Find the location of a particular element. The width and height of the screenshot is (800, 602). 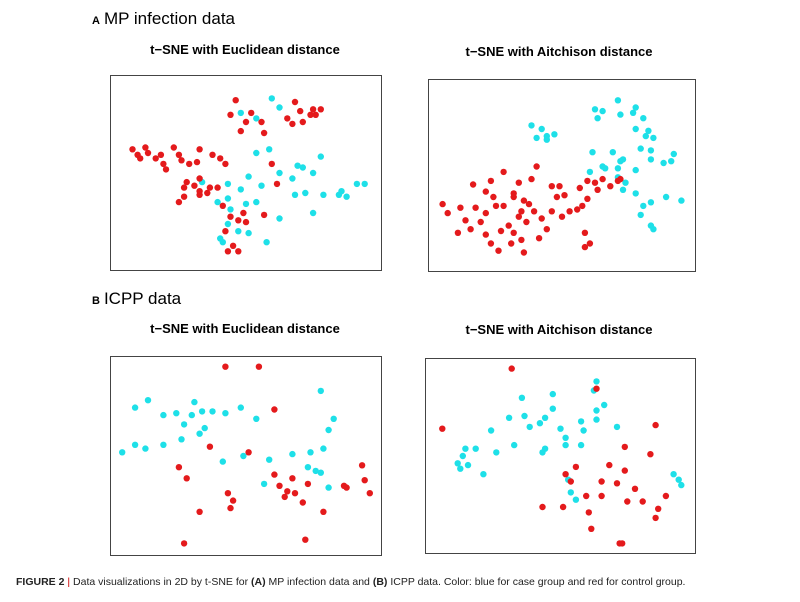

panel-3-title: t−SNE with Euclidean distance is located at coordinates (245, 328).